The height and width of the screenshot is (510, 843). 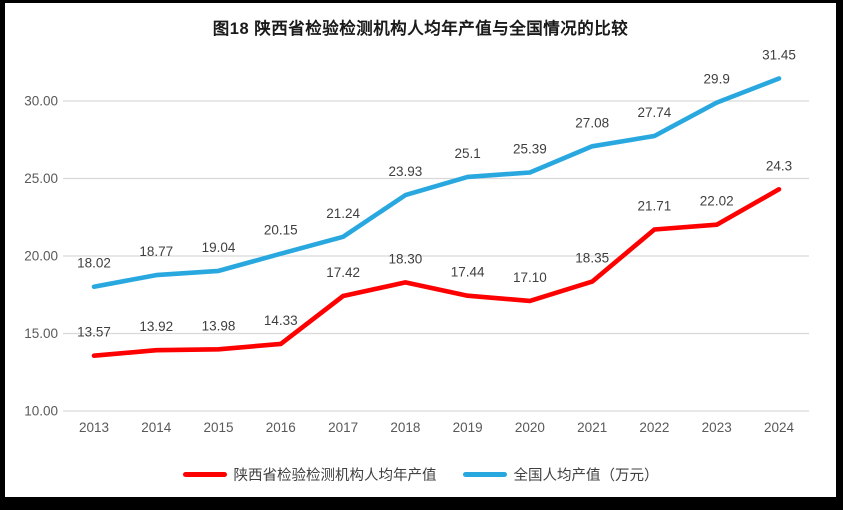 What do you see at coordinates (41, 333) in the screenshot?
I see `y-tick-label: 15.00` at bounding box center [41, 333].